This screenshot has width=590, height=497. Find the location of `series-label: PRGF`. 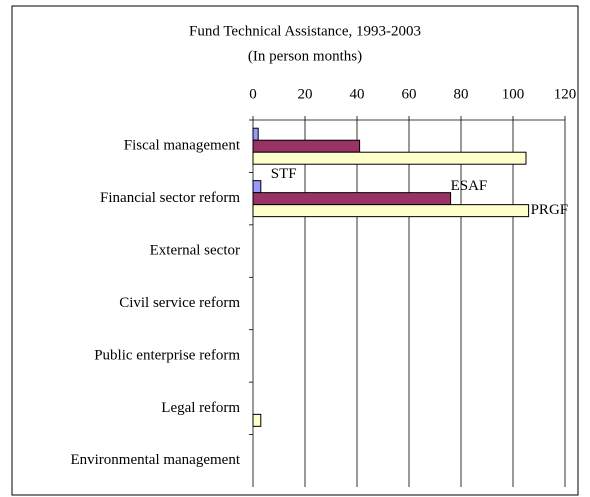

series-label: PRGF is located at coordinates (550, 210).